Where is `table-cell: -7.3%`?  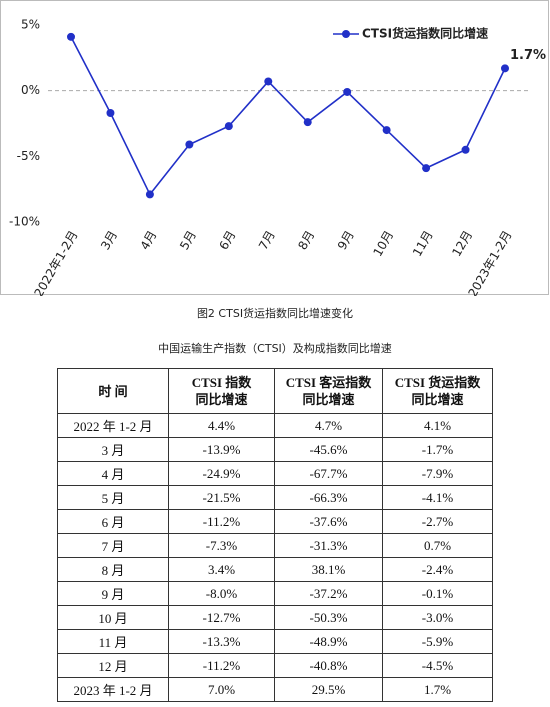 table-cell: -7.3% is located at coordinates (221, 545).